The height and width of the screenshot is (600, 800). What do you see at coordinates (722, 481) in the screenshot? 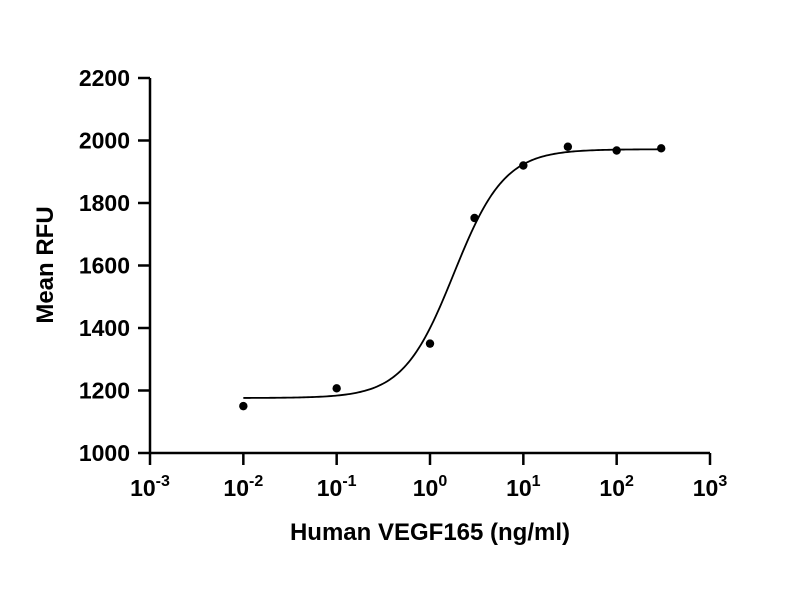
I see `x-tick-exponent: 3` at bounding box center [722, 481].